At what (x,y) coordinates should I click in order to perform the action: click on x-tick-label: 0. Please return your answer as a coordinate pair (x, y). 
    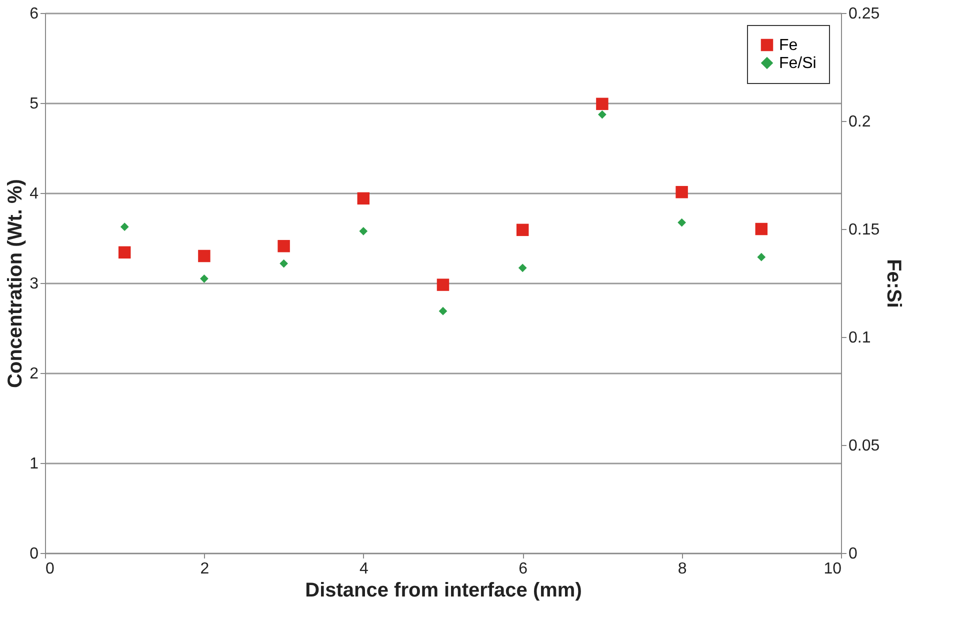
    Looking at the image, I should click on (50, 569).